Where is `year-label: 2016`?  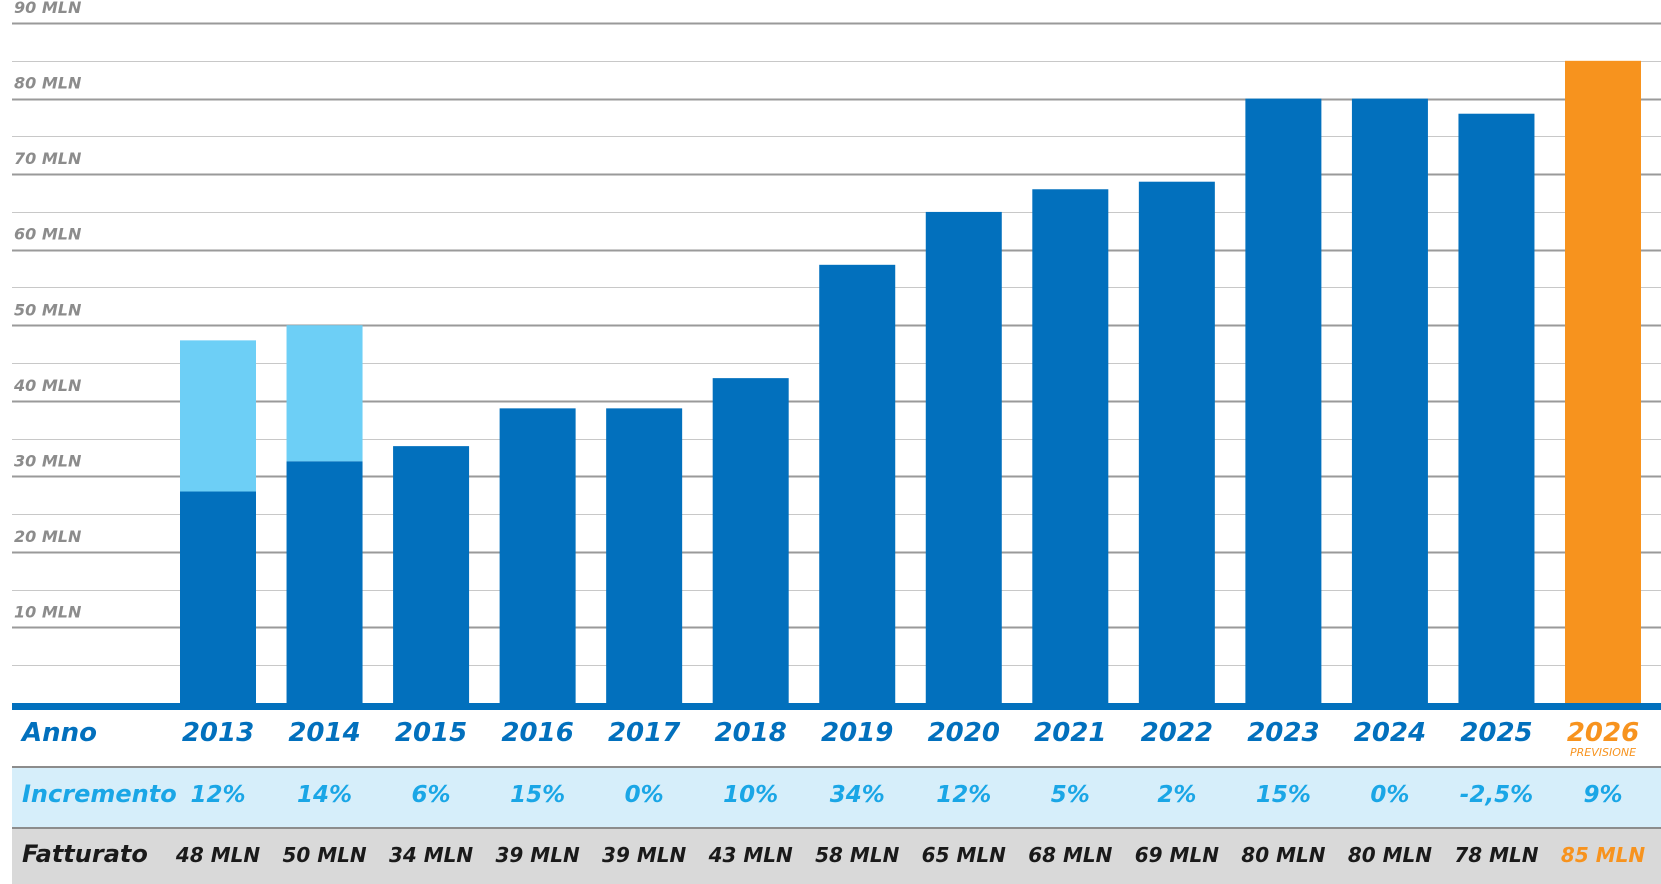
year-label: 2016 is located at coordinates (537, 733).